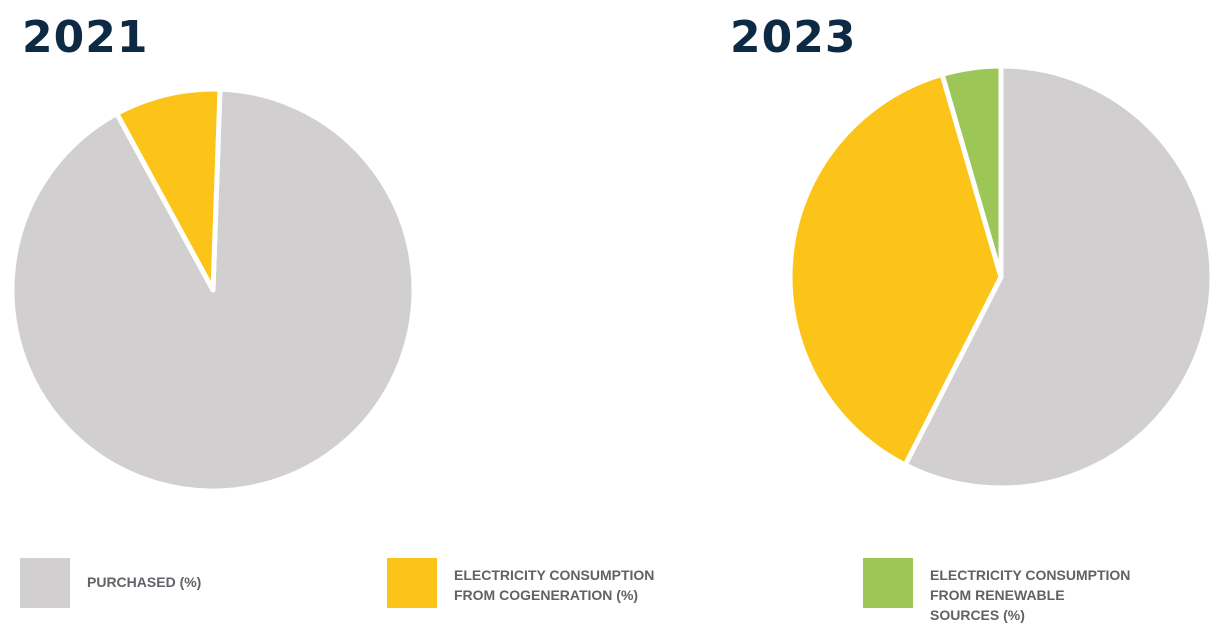 The image size is (1212, 632). What do you see at coordinates (412, 583) in the screenshot?
I see `legend-swatch-cogeneration` at bounding box center [412, 583].